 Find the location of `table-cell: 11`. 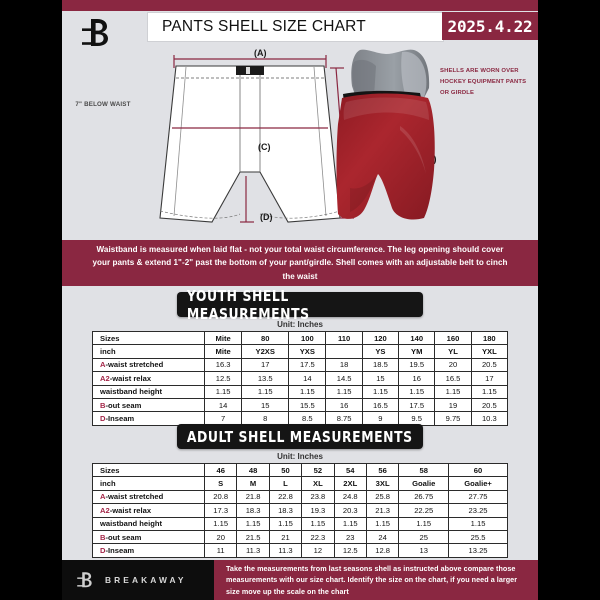

table-cell: 11 is located at coordinates (220, 550).